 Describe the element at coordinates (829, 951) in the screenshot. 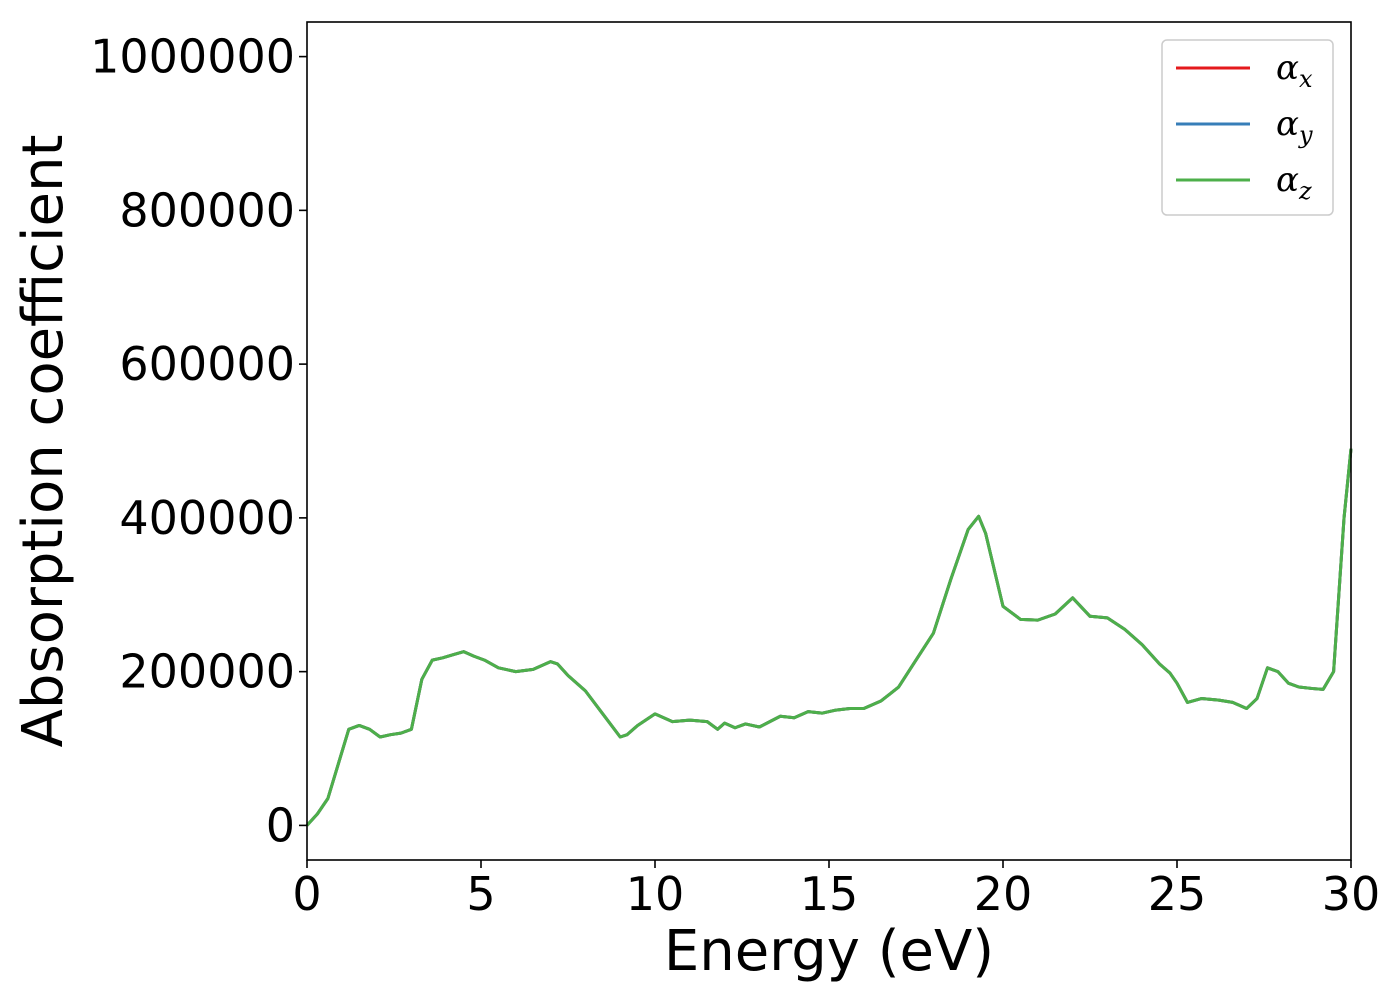

I see `x-axis-title: Energy (eV)` at that location.